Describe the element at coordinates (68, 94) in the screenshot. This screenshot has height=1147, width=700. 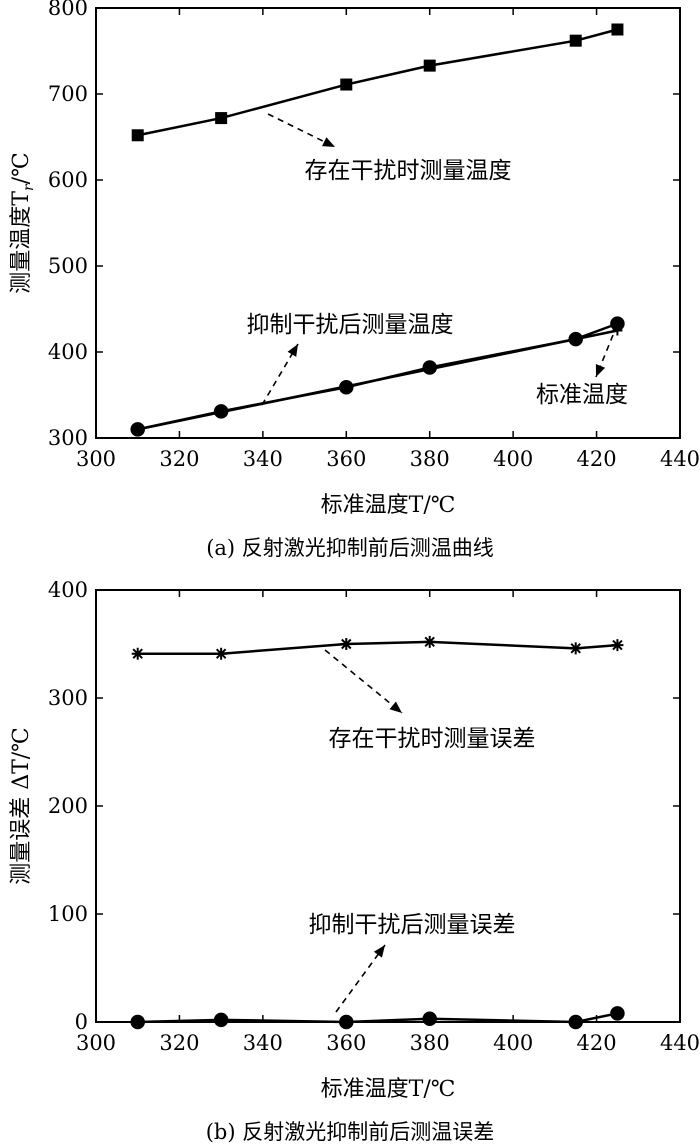
I see `y-tick-label: 700` at that location.